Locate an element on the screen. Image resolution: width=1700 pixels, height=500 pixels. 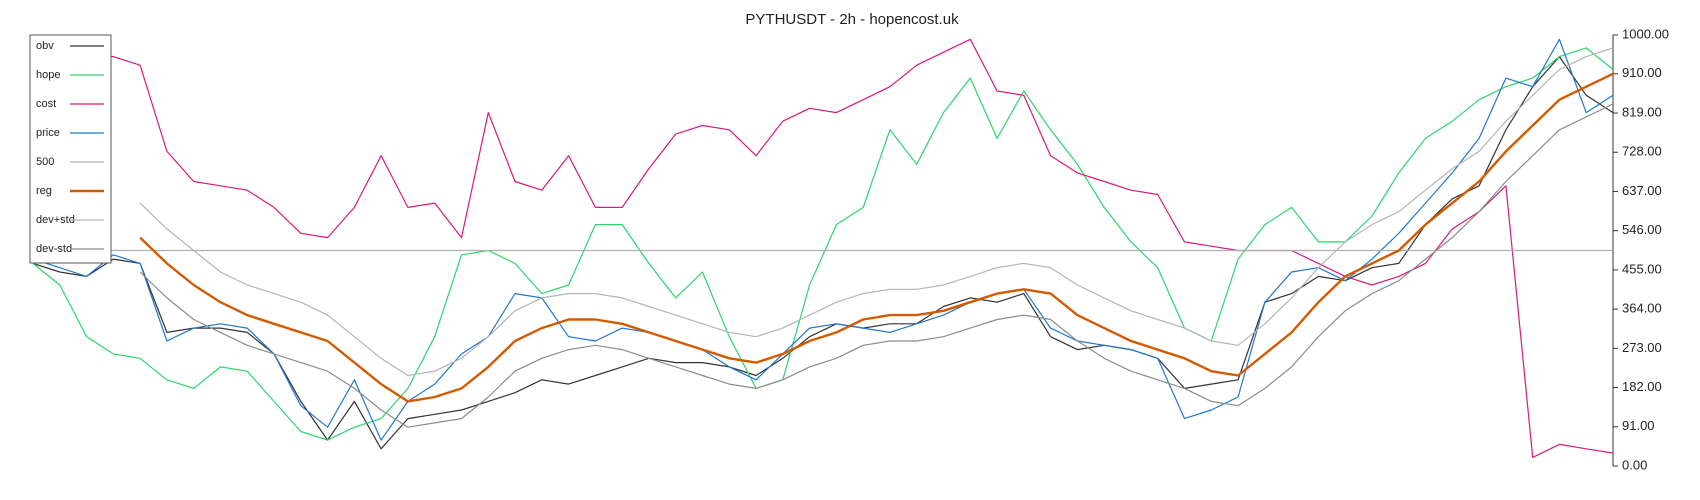
y-tick-label: 455.00 is located at coordinates (1642, 268).